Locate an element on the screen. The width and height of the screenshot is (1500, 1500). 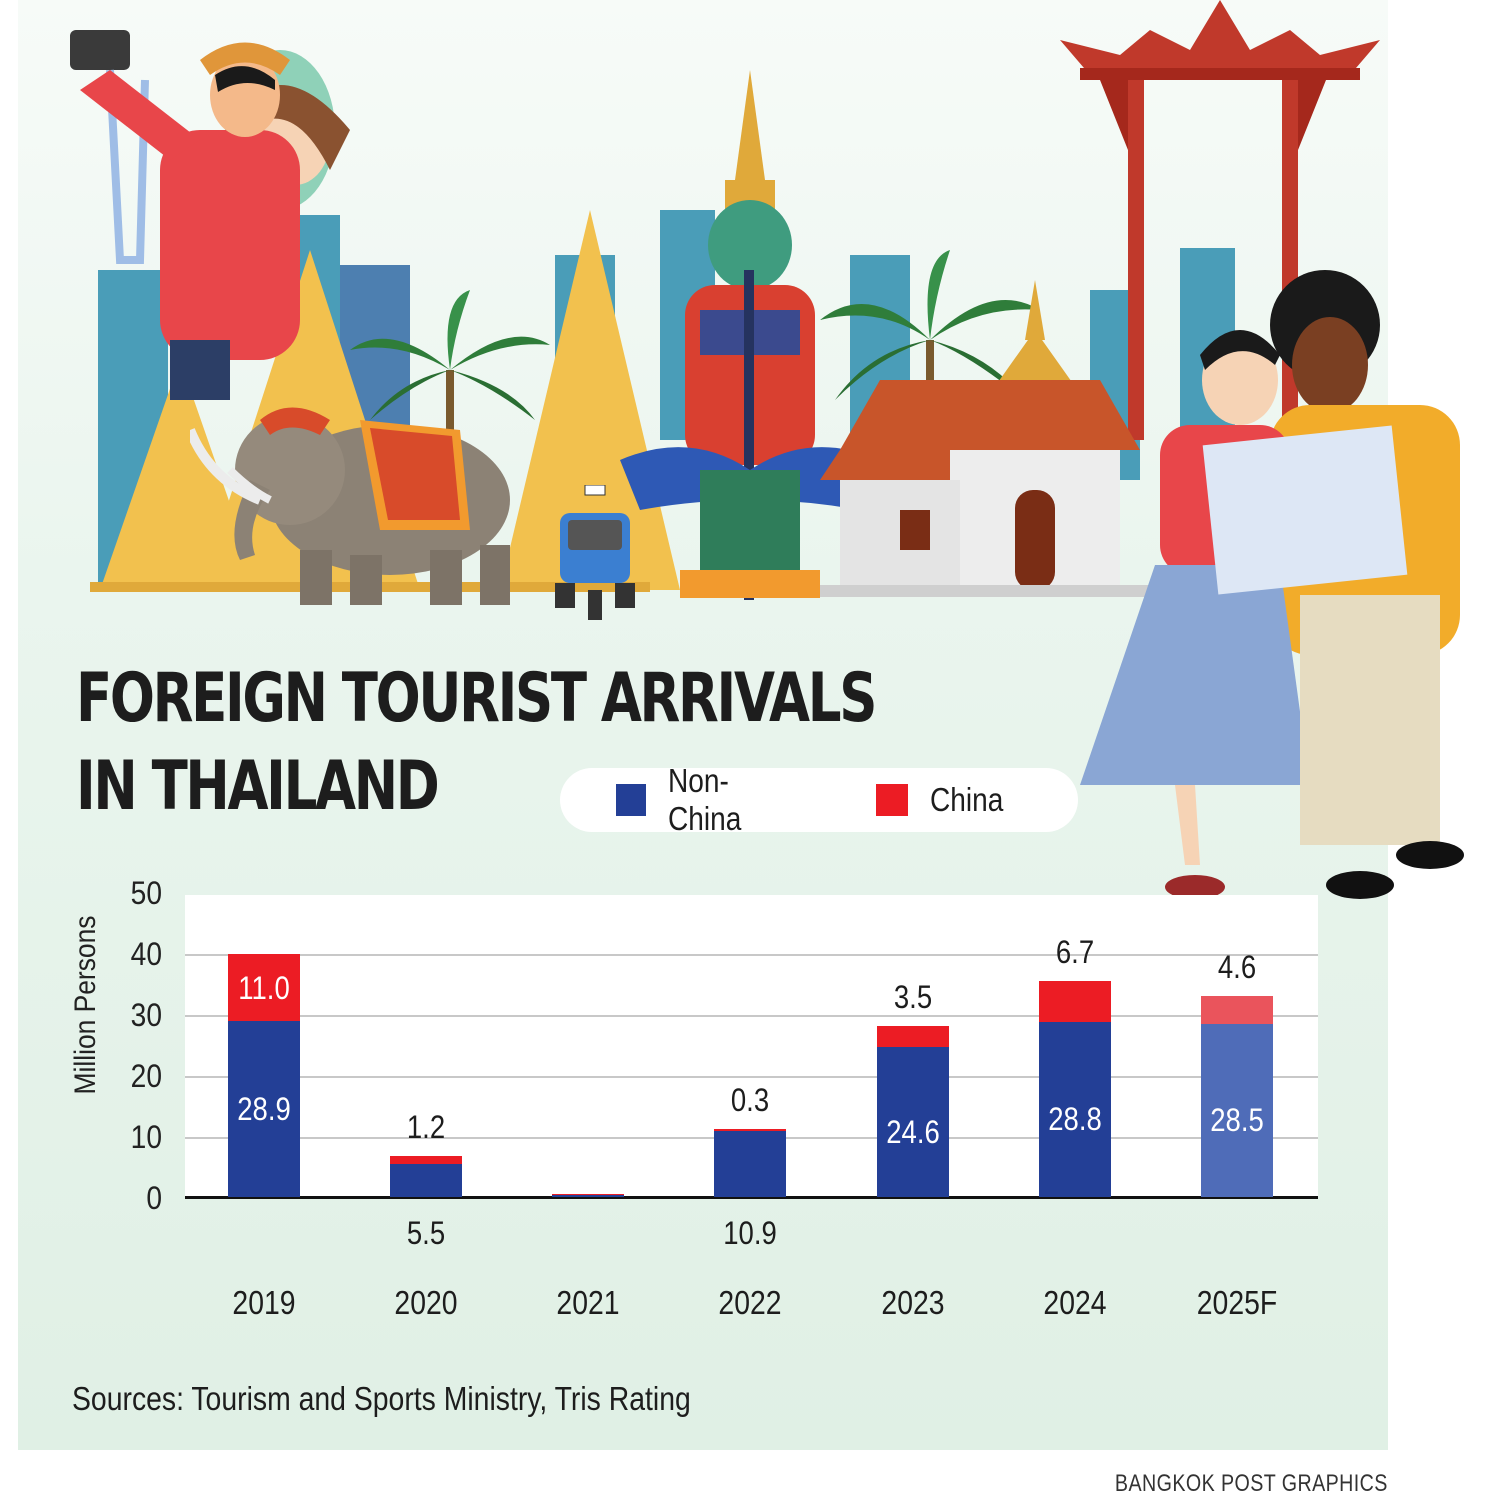
data-label-non-china-2023: 24.6 is located at coordinates (913, 1132).